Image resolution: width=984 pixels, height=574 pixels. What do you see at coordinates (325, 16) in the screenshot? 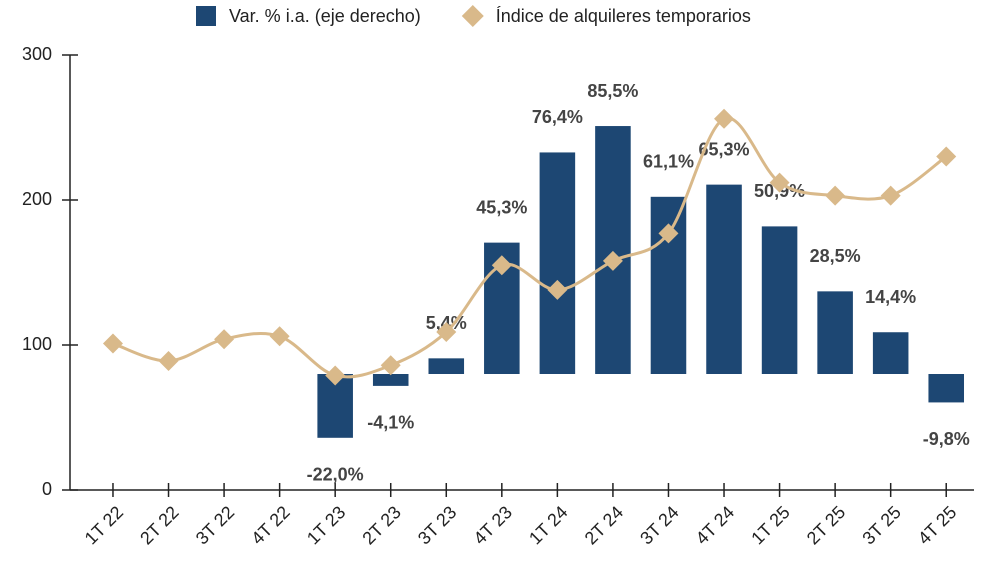
I see `legend-label: Var. % i.a. (eje derecho)` at bounding box center [325, 16].